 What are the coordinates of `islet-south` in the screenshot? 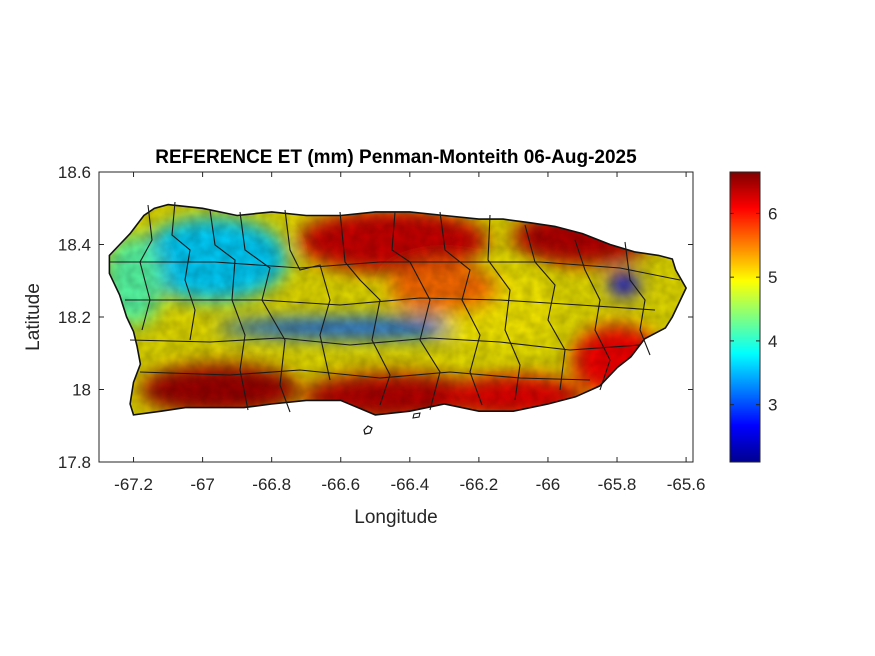 It's located at (416, 415).